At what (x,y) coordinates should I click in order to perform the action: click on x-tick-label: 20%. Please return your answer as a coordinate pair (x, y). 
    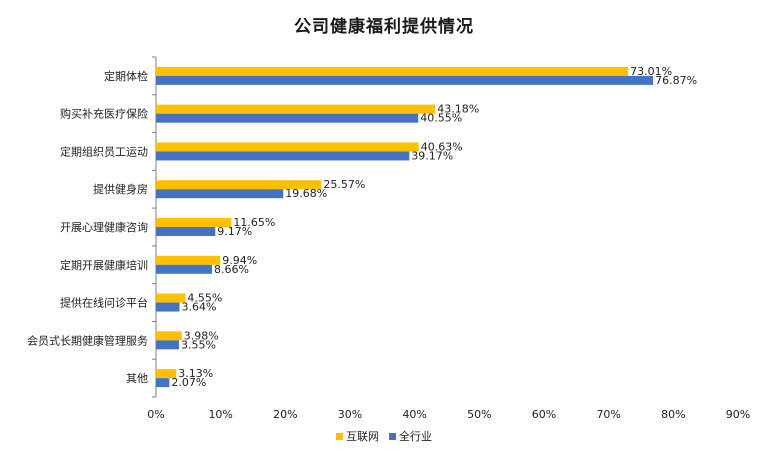
    Looking at the image, I should click on (285, 414).